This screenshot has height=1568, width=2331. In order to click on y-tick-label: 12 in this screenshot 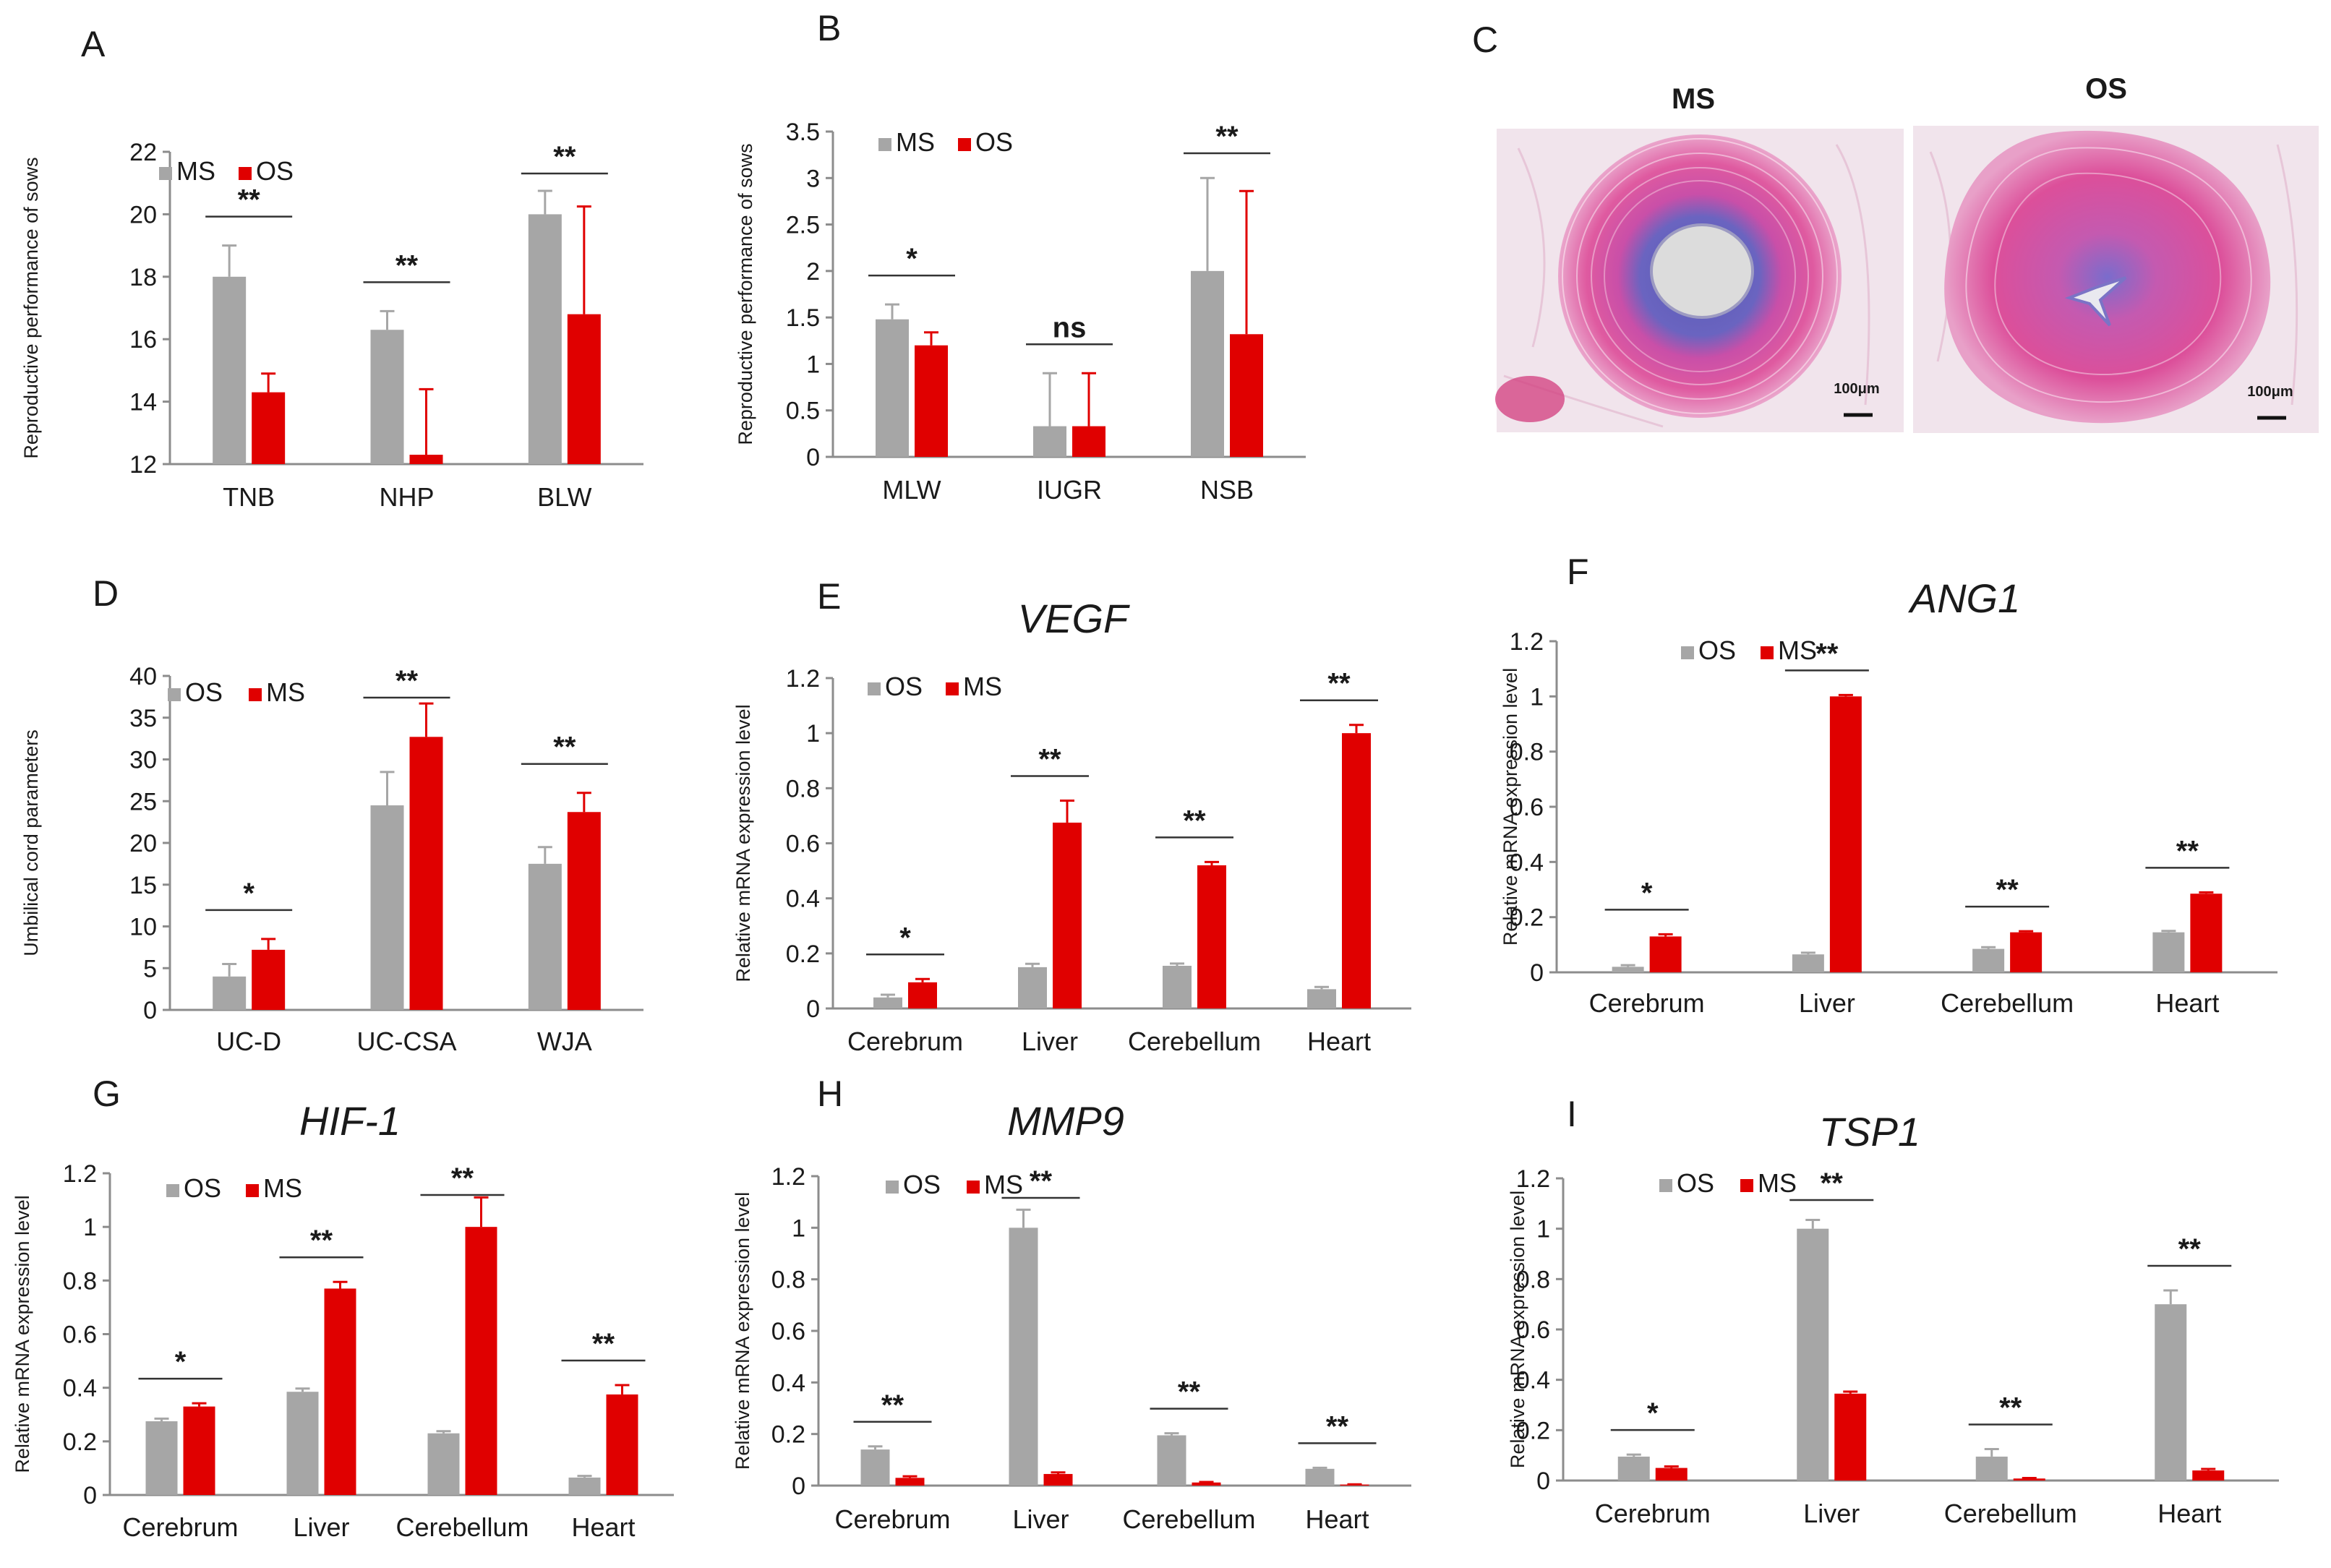, I will do `click(143, 465)`.